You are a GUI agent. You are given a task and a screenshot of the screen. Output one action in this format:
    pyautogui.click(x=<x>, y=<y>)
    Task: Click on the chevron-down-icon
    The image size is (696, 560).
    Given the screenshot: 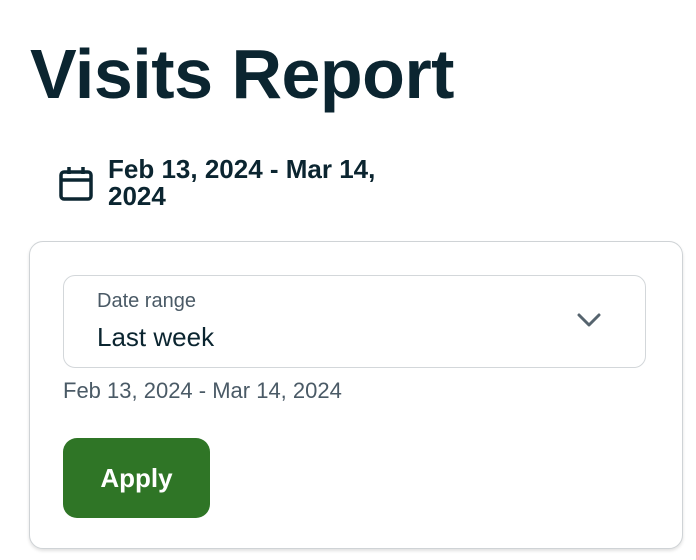 What is the action you would take?
    pyautogui.click(x=589, y=322)
    